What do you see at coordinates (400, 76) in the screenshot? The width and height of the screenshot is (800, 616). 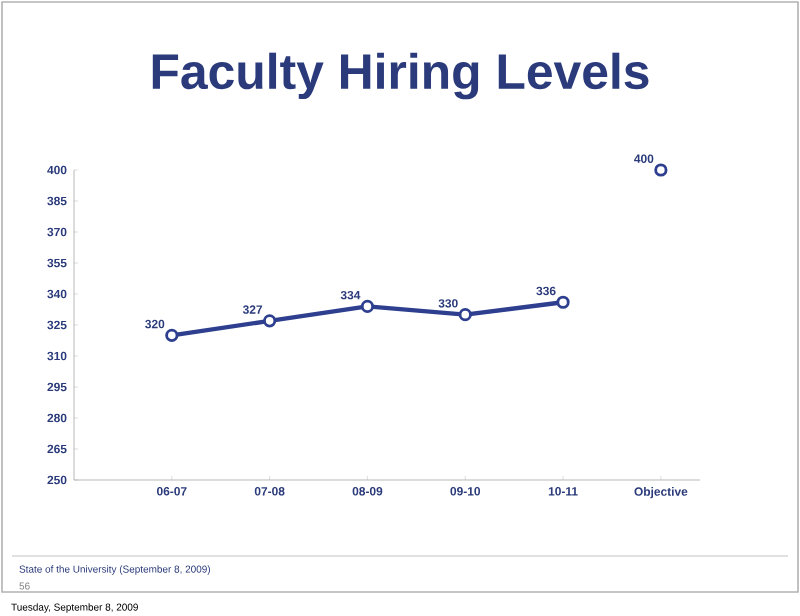 I see `chart-title: Faculty Hiring Levels` at bounding box center [400, 76].